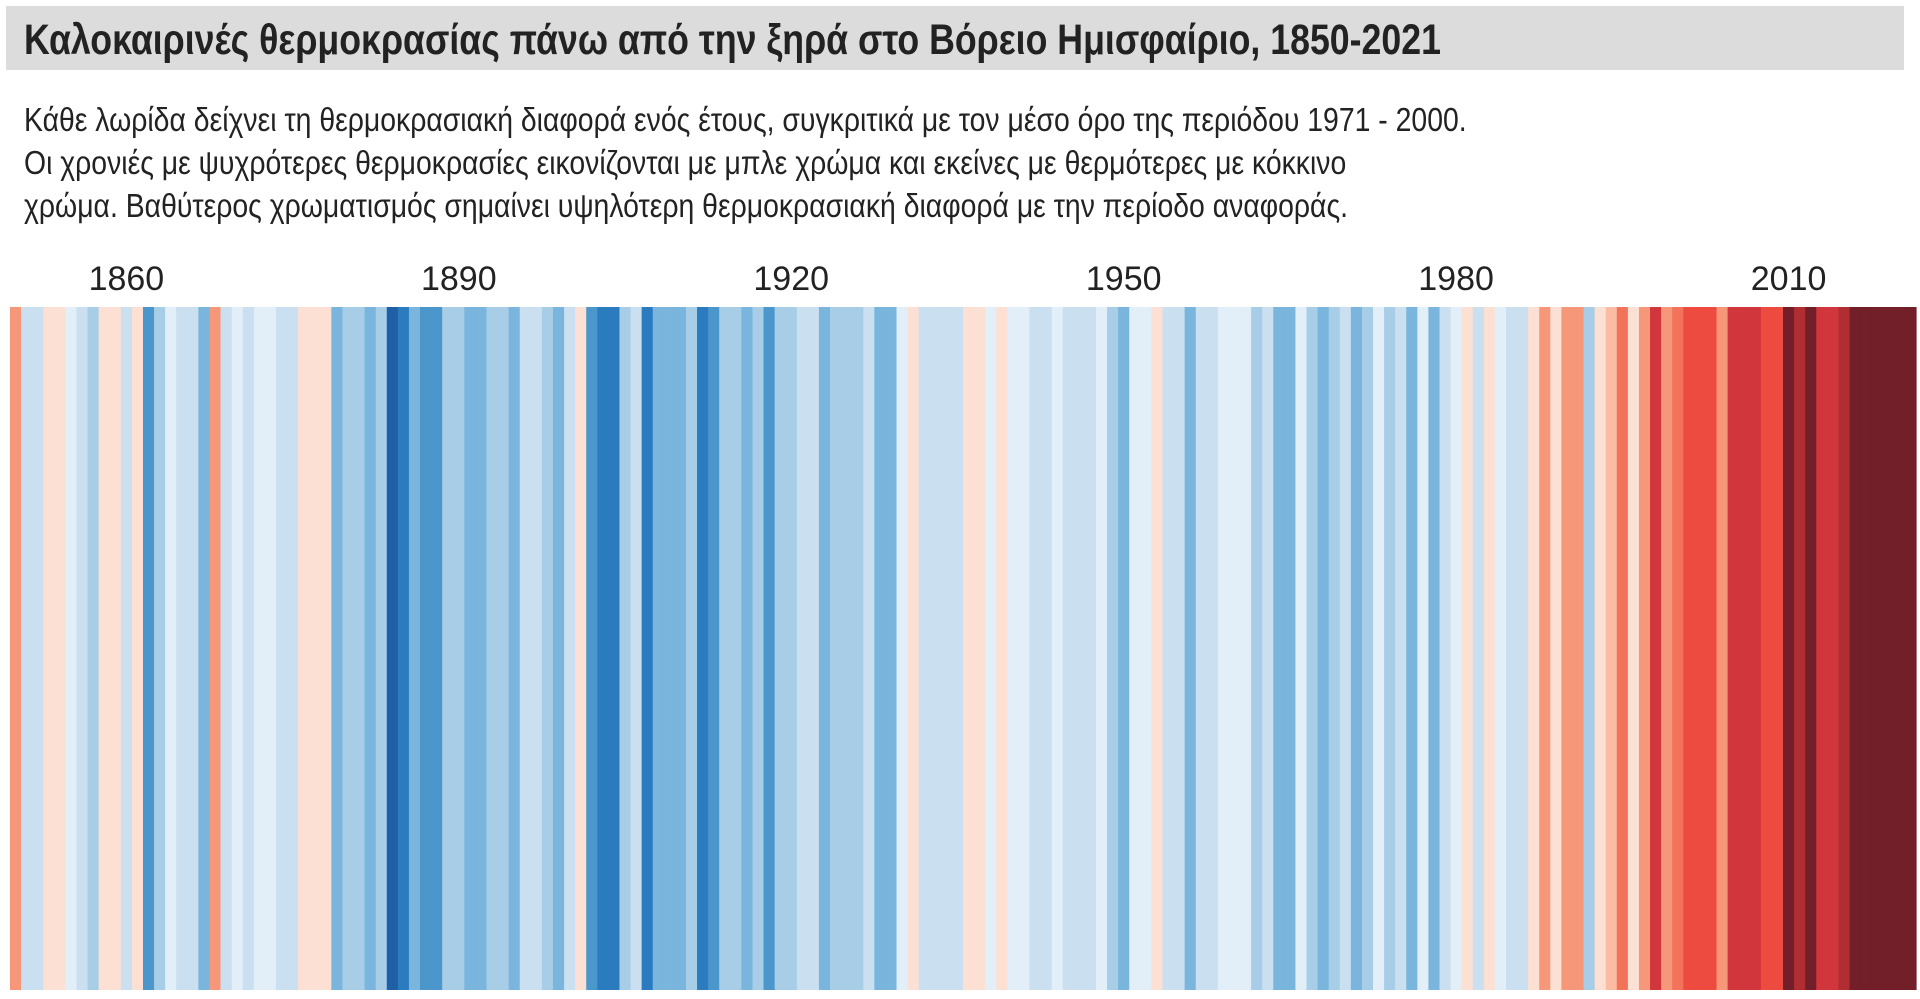 This screenshot has width=1920, height=999. What do you see at coordinates (1068, 648) in the screenshot?
I see `stripe-1945` at bounding box center [1068, 648].